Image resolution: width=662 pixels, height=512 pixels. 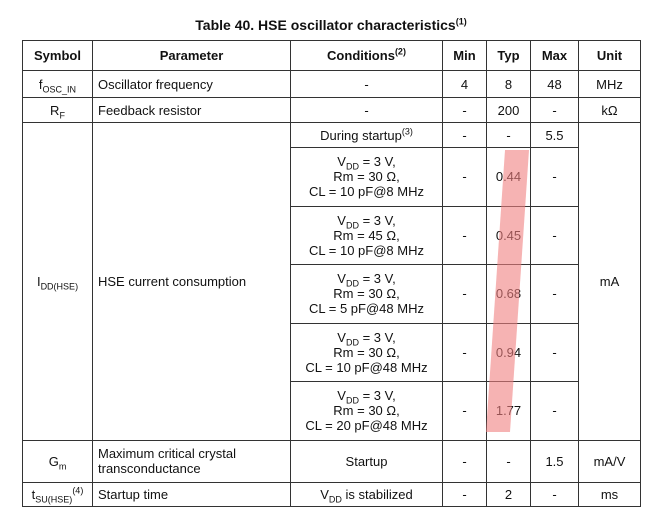 I want to click on typ-cell: 0.94, so click(x=508, y=352).